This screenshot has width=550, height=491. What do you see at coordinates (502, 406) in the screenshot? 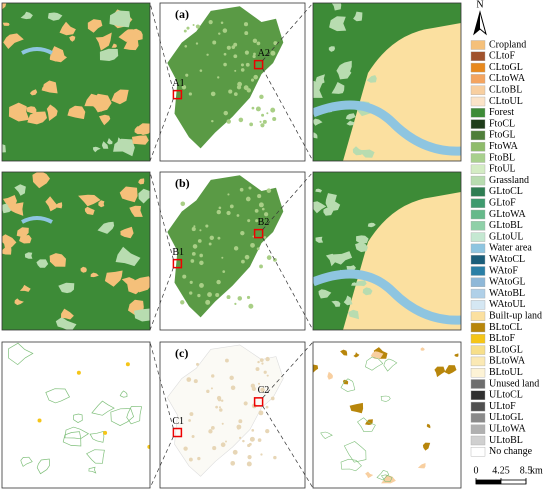
I see `legend-label: ULtoF` at bounding box center [502, 406].